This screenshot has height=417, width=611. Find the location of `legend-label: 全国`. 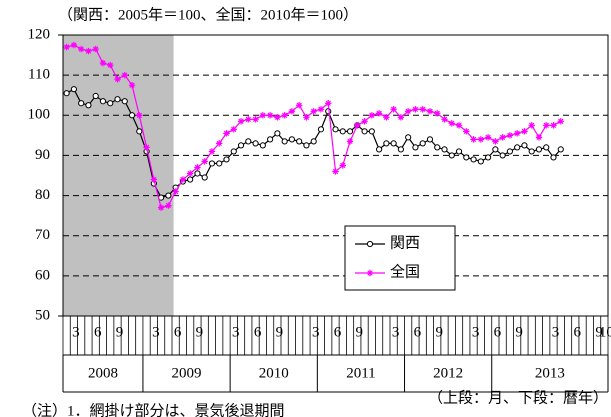

legend-label: 全国 is located at coordinates (405, 271).